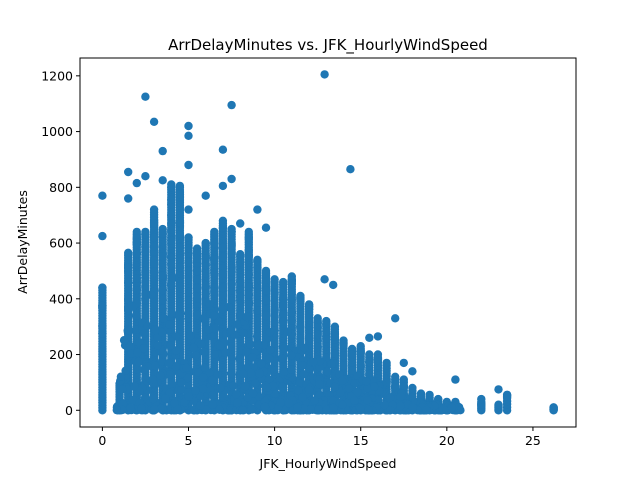 The width and height of the screenshot is (640, 480). What do you see at coordinates (57, 131) in the screenshot?
I see `y-tick-label: 1000` at bounding box center [57, 131].